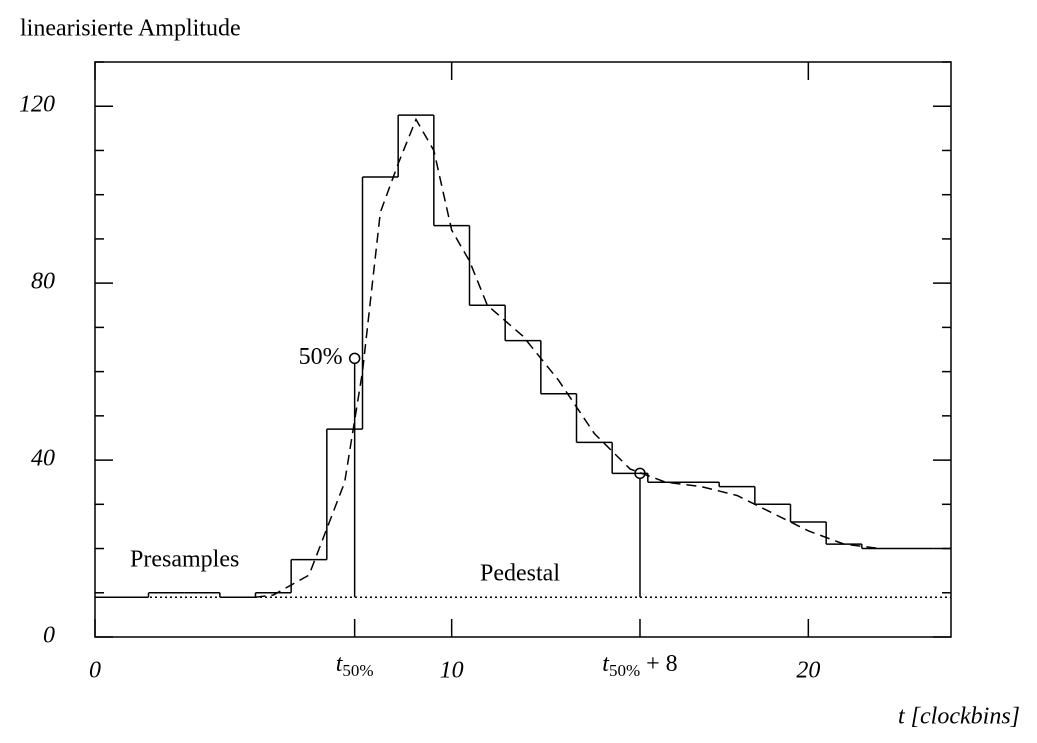 The image size is (1037, 743). Describe the element at coordinates (130, 29) in the screenshot. I see `chart-title: linearisierte Amplitude` at that location.